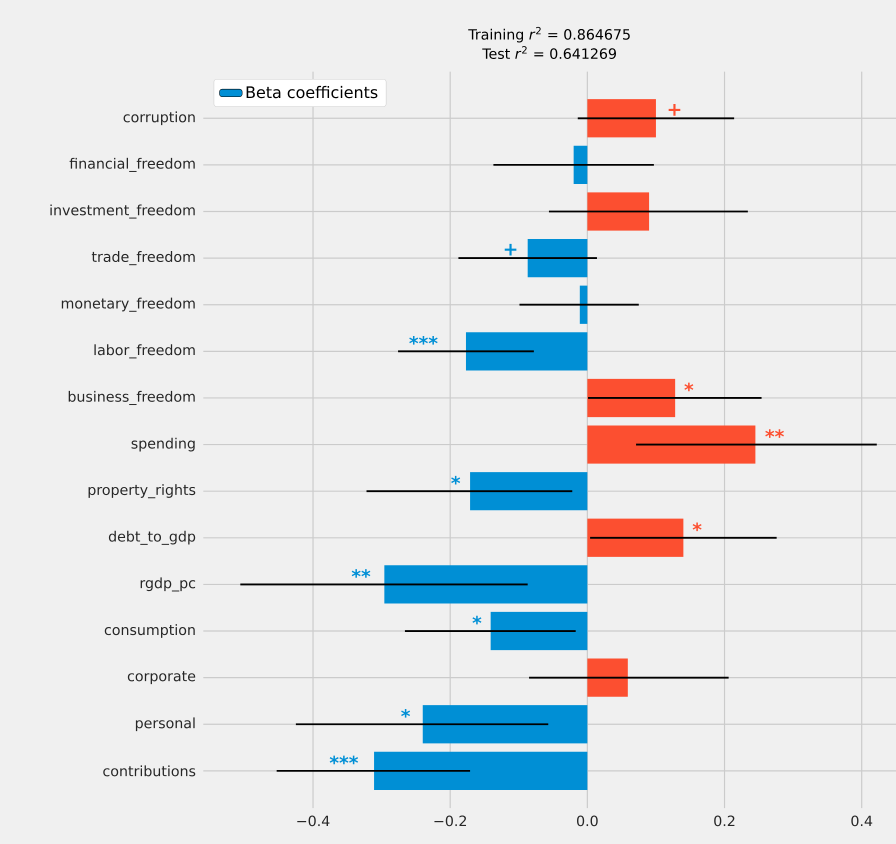  What do you see at coordinates (549, 53) in the screenshot?
I see `chart-subtitle: Test r$^{2}$ = 0.641269` at bounding box center [549, 53].